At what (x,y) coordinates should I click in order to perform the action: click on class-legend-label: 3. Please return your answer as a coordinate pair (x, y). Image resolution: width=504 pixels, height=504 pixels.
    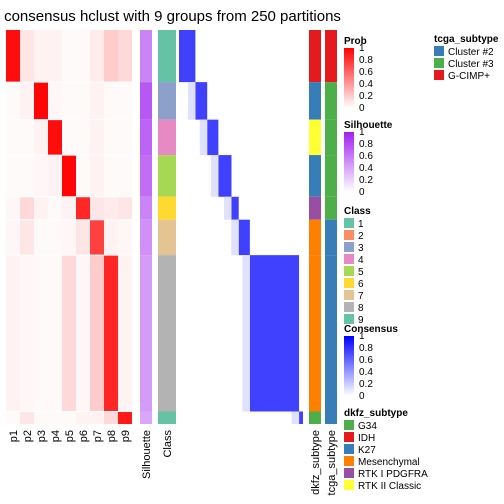
    Looking at the image, I should click on (361, 248).